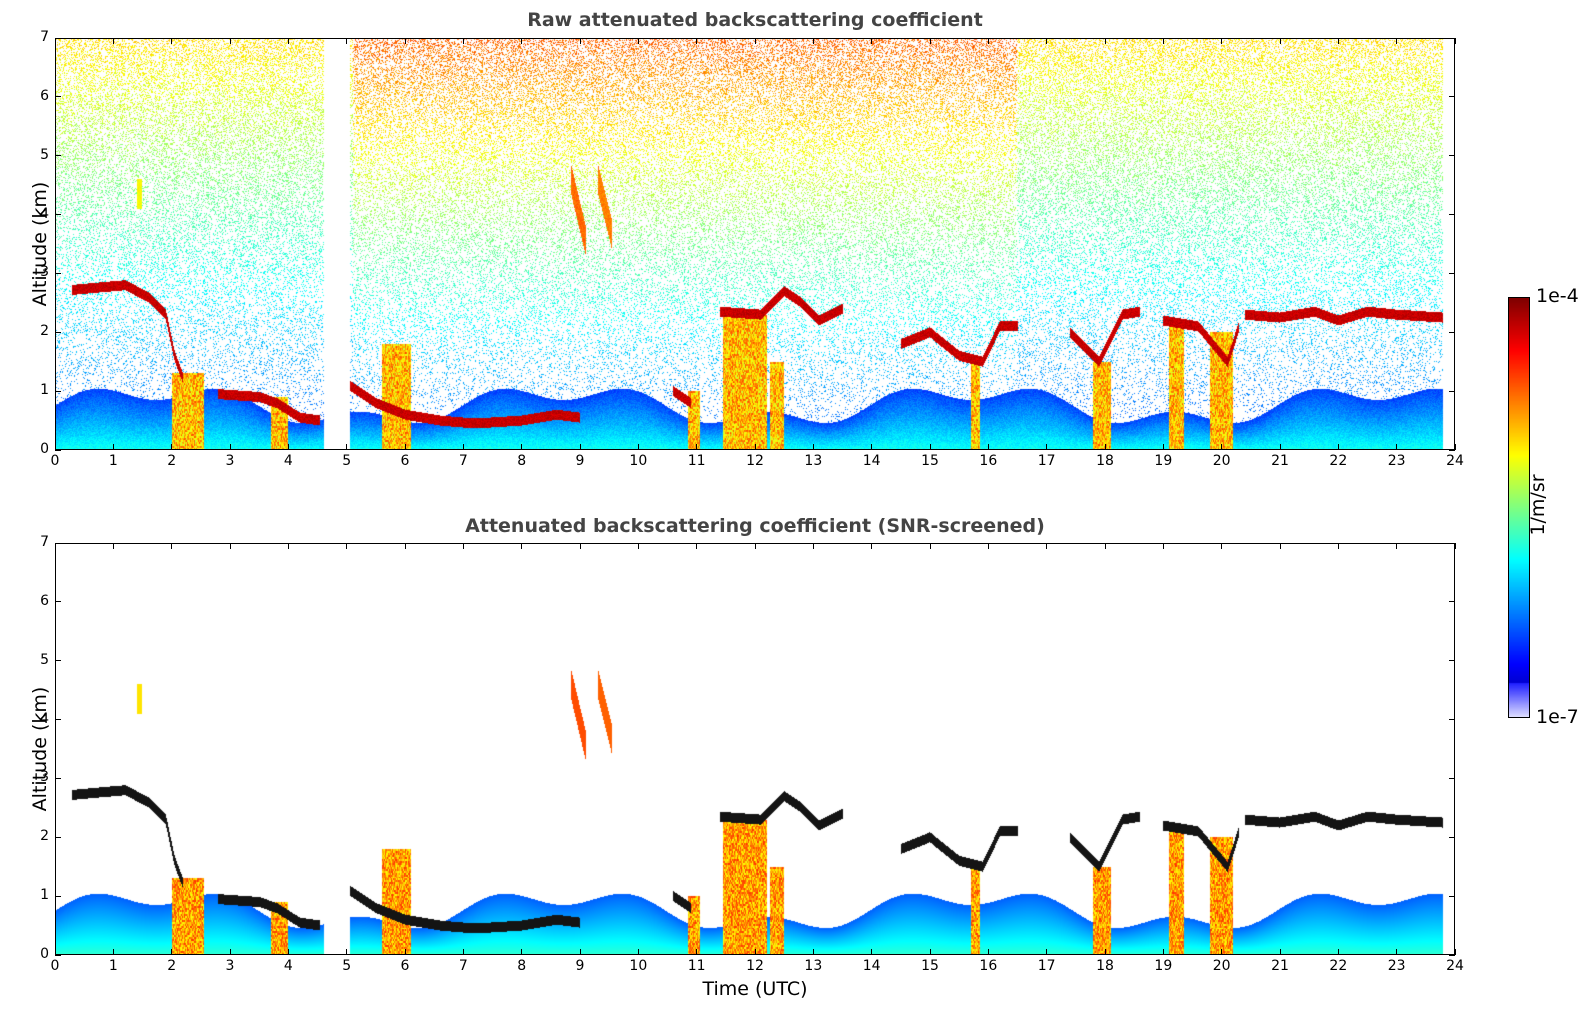 The height and width of the screenshot is (1020, 1595). Describe the element at coordinates (1221, 461) in the screenshot. I see `x-tick-label: 20` at that location.